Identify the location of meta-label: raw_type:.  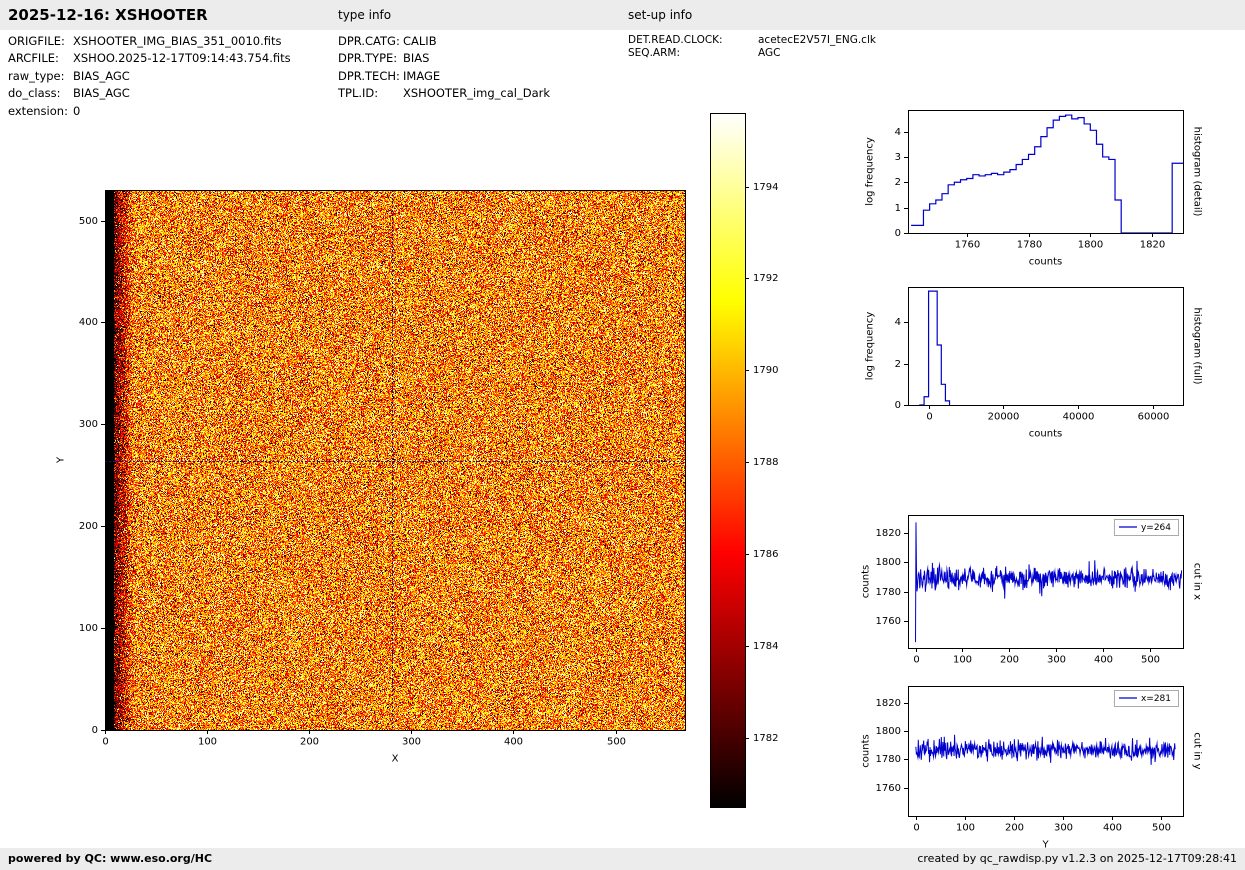
(36, 75).